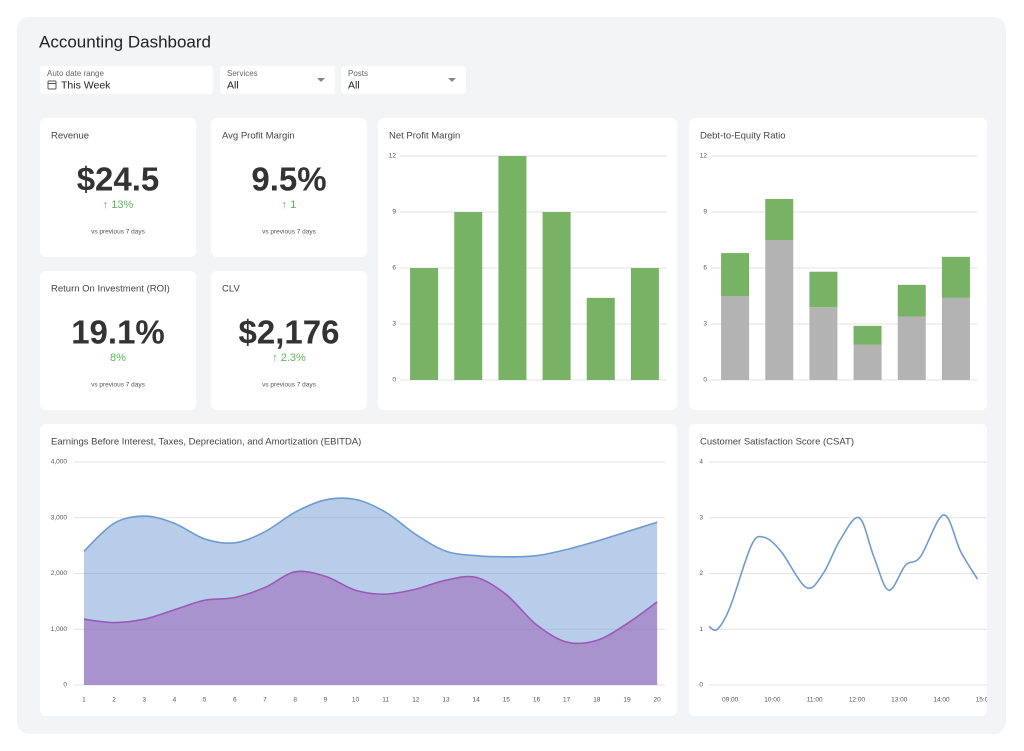 The image size is (1024, 751). Describe the element at coordinates (59, 517) in the screenshot. I see `y-tick-label: 3,000` at that location.